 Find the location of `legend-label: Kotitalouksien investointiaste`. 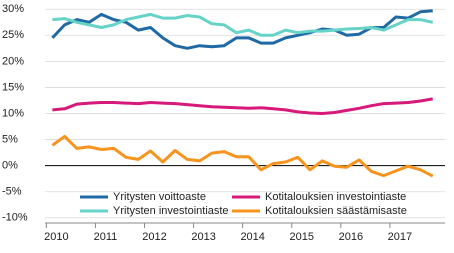

legend-label: Kotitalouksien investointiaste is located at coordinates (335, 197).